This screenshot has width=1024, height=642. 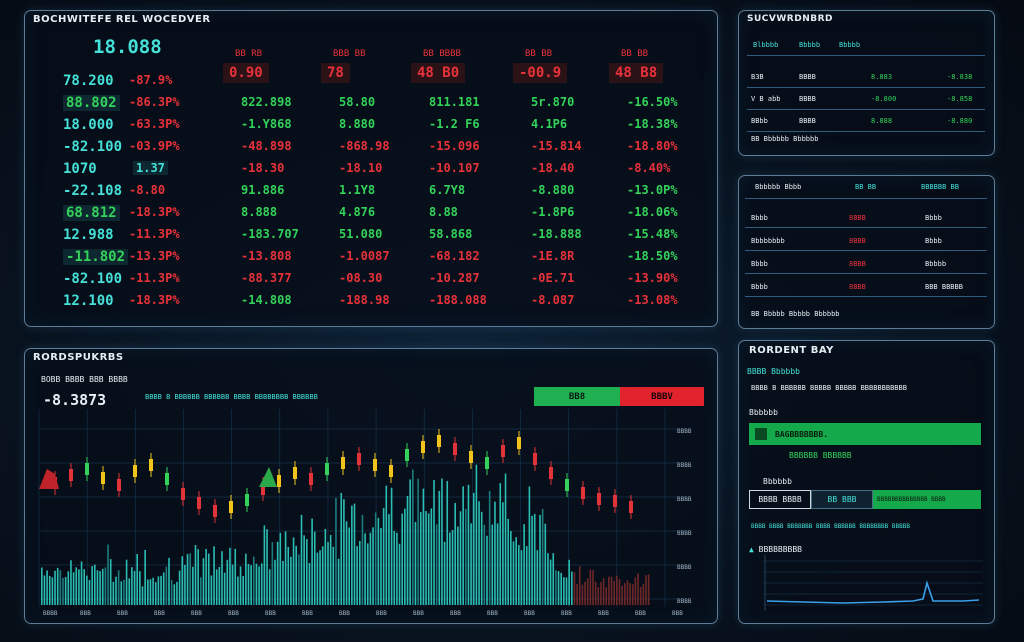 I want to click on orders-divider, so click(x=866, y=227).